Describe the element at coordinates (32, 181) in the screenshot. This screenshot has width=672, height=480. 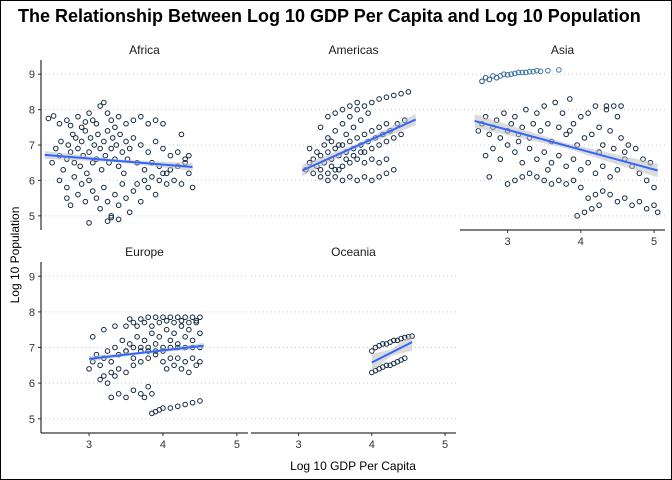
I see `y-tick-label: 6` at that location.